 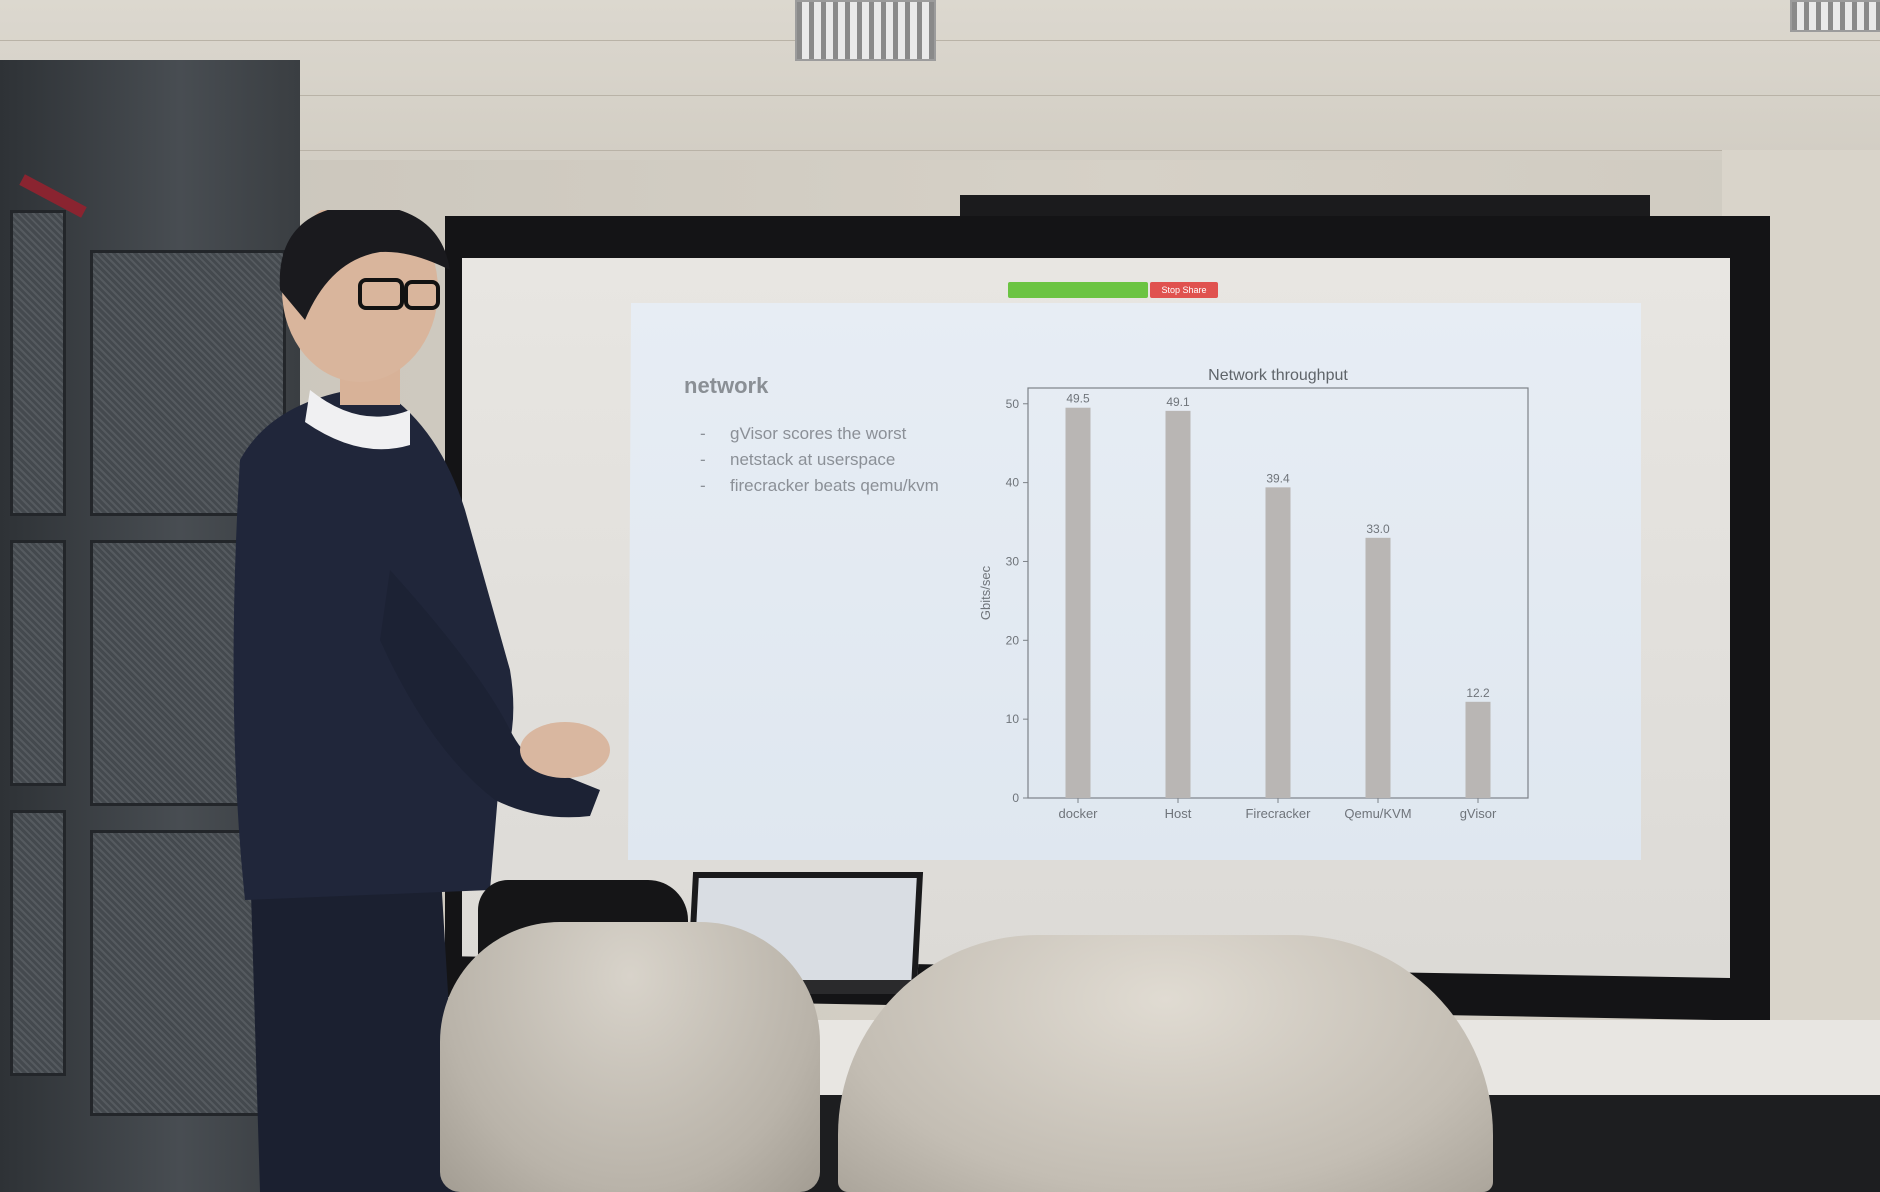 What do you see at coordinates (1278, 813) in the screenshot?
I see `x-tick-label: Firecracker` at bounding box center [1278, 813].